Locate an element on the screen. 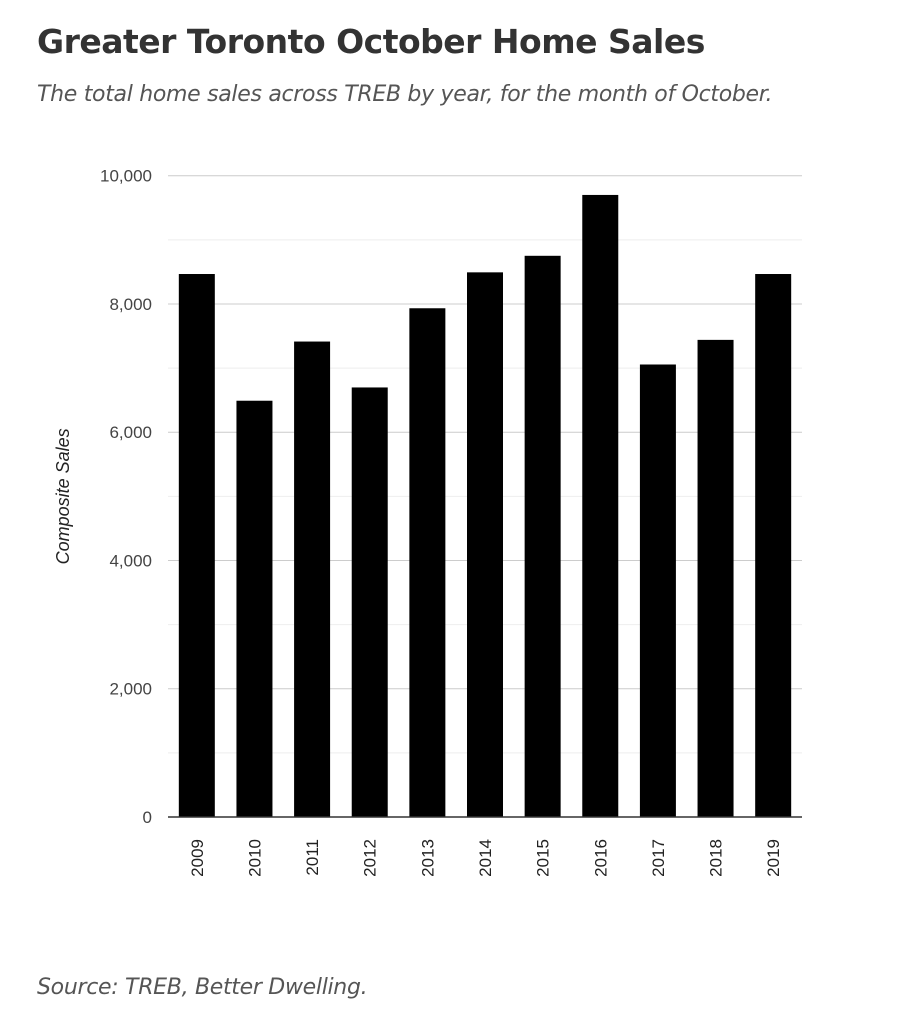 The height and width of the screenshot is (1024, 907). x-tick-label: 2019 is located at coordinates (773, 858).